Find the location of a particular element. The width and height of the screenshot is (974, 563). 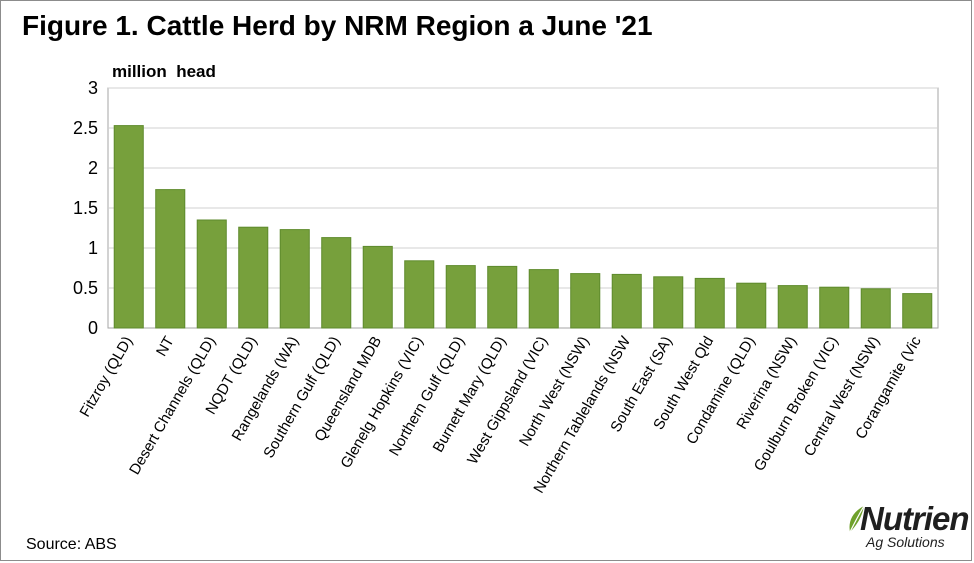

x-tick-label: West Gippsland (VIC) is located at coordinates (507, 401).